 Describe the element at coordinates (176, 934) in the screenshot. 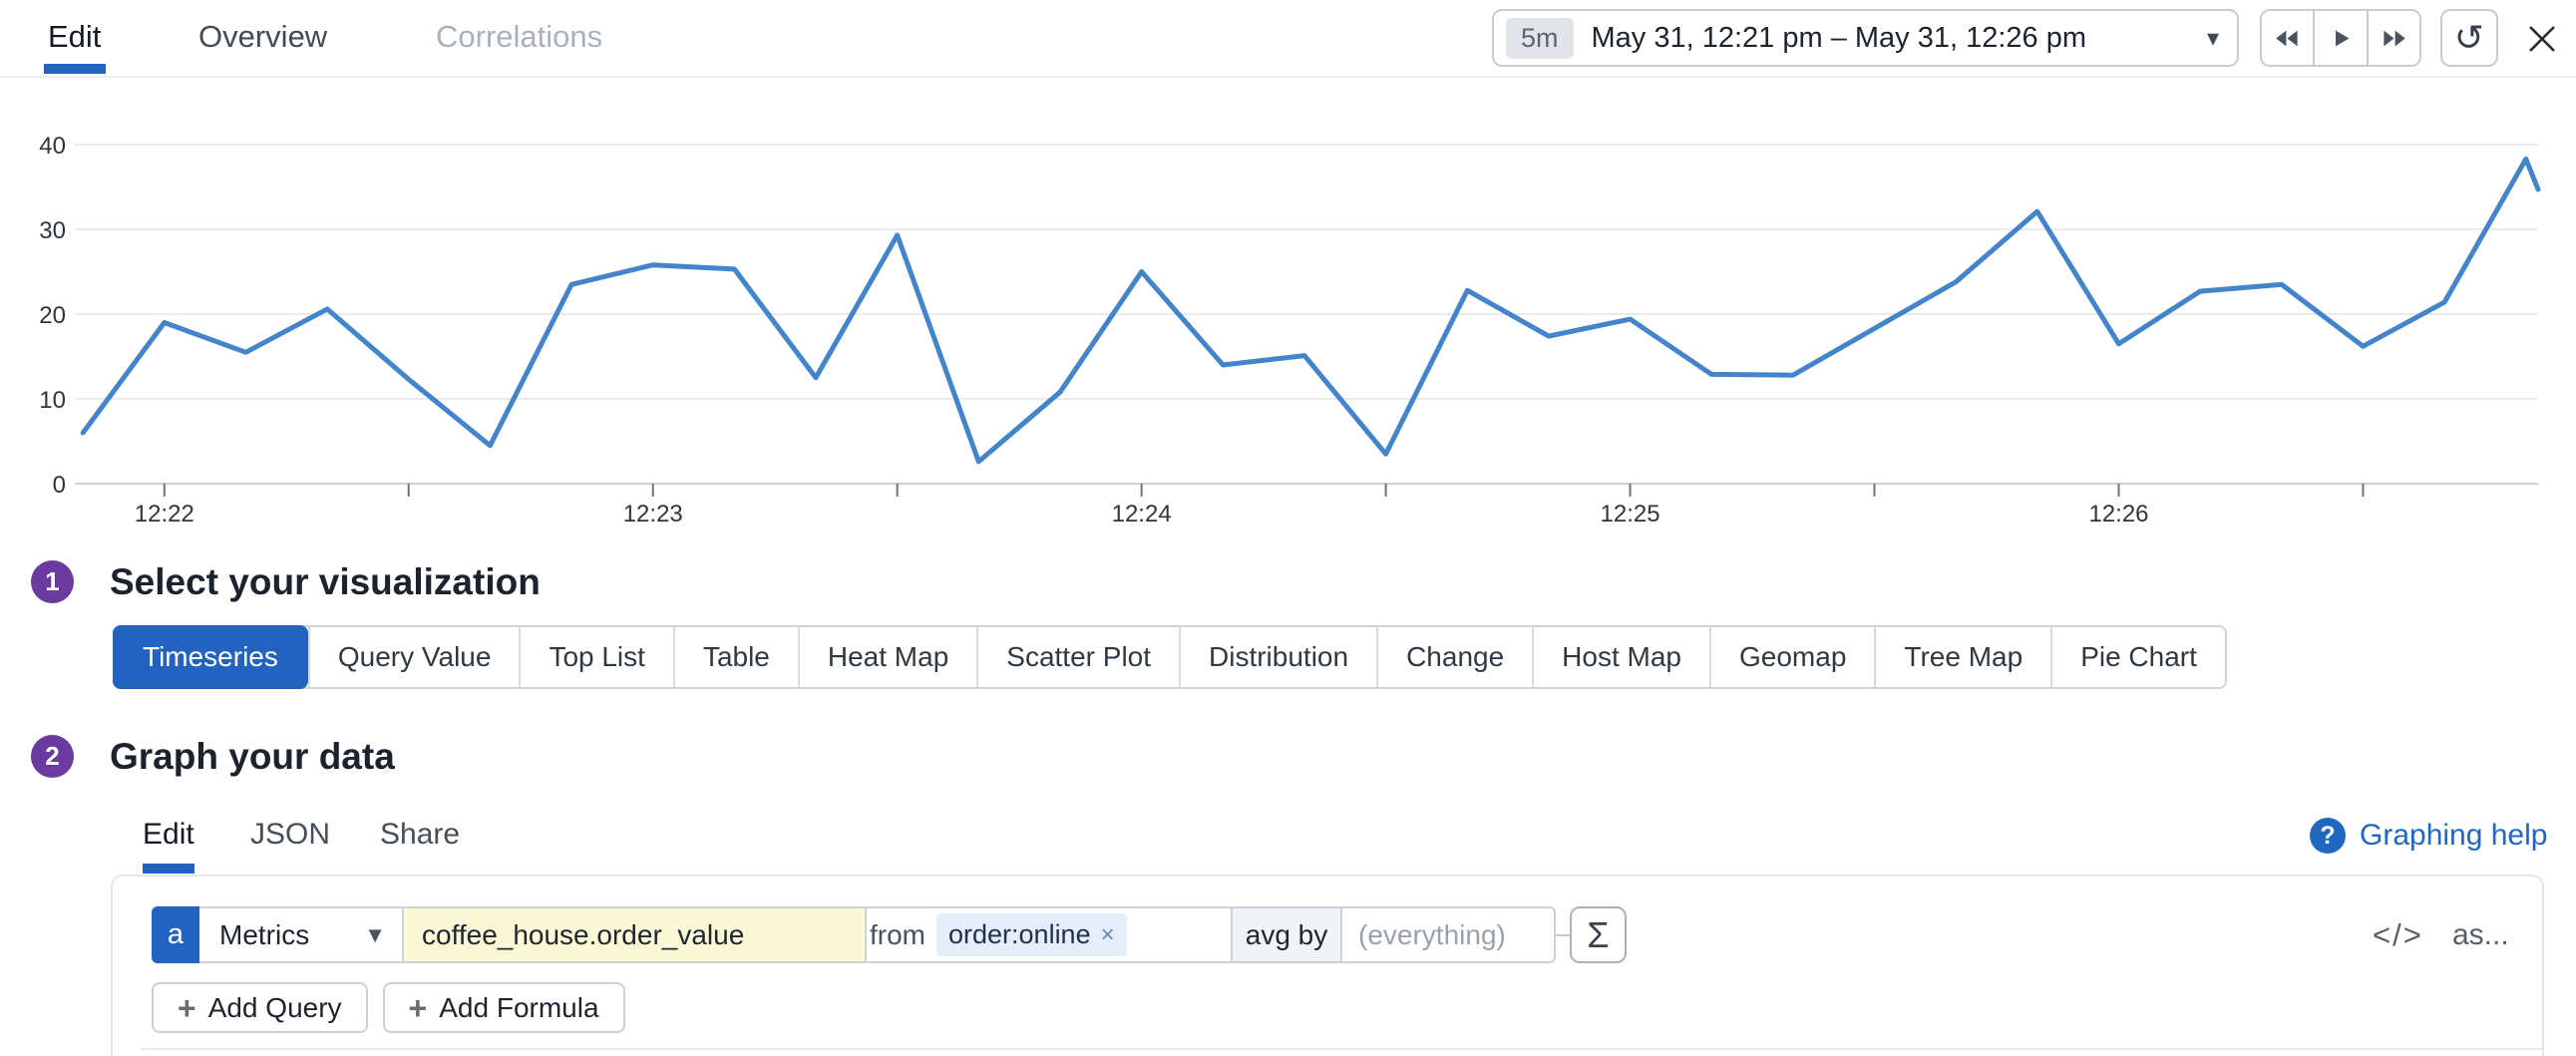

I see `query-letter-badge: a` at that location.